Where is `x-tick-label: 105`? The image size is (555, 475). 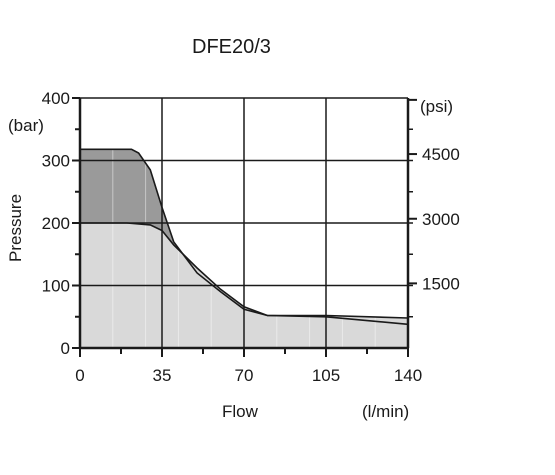
x-tick-label: 105 is located at coordinates (326, 375).